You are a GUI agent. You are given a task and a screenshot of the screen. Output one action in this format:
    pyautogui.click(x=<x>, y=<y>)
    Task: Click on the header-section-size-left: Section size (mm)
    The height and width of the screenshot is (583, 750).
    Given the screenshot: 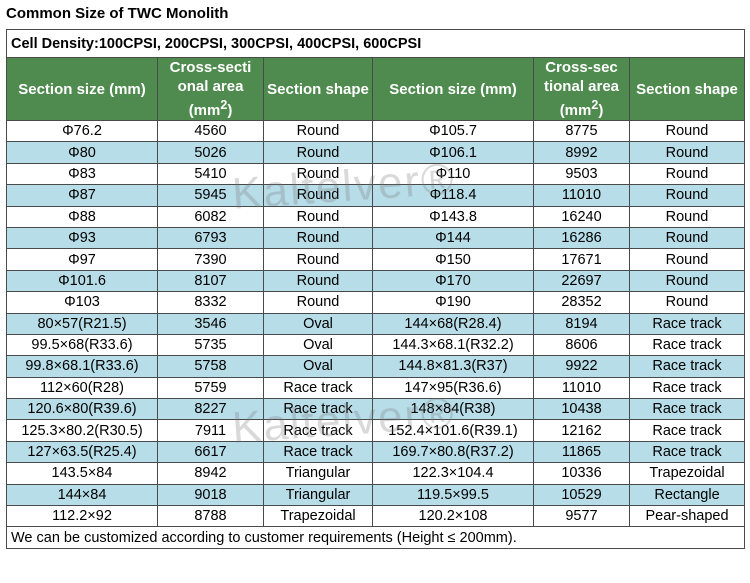 What is the action you would take?
    pyautogui.click(x=82, y=89)
    